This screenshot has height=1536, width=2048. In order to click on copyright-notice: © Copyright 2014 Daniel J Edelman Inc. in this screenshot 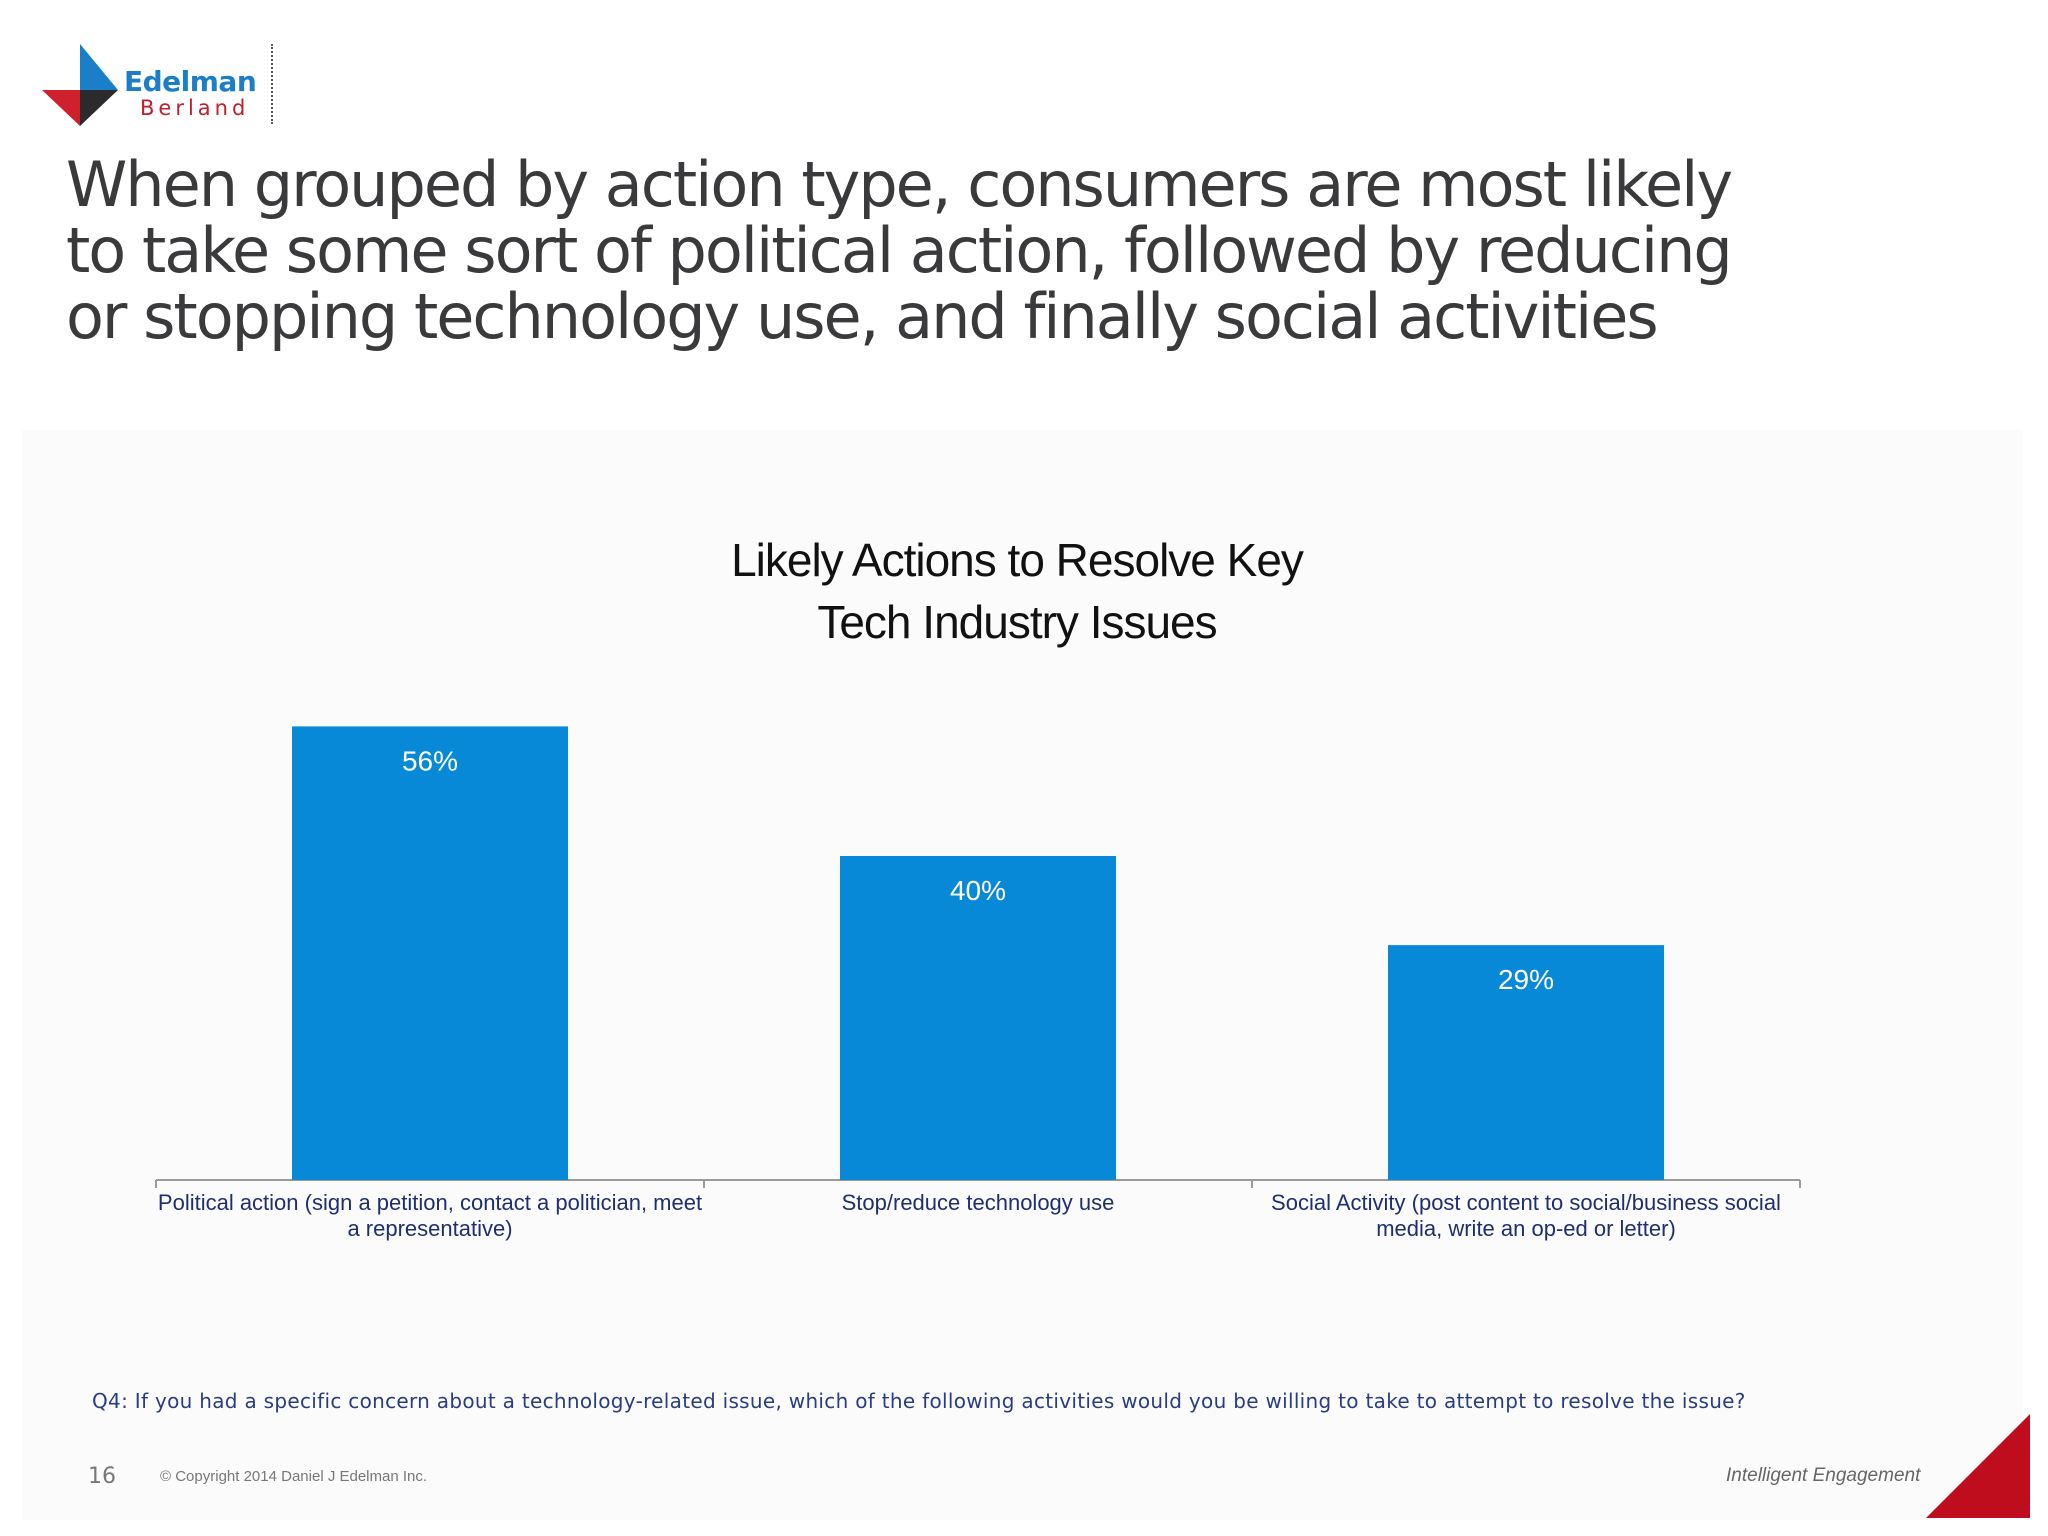, I will do `click(294, 1476)`.